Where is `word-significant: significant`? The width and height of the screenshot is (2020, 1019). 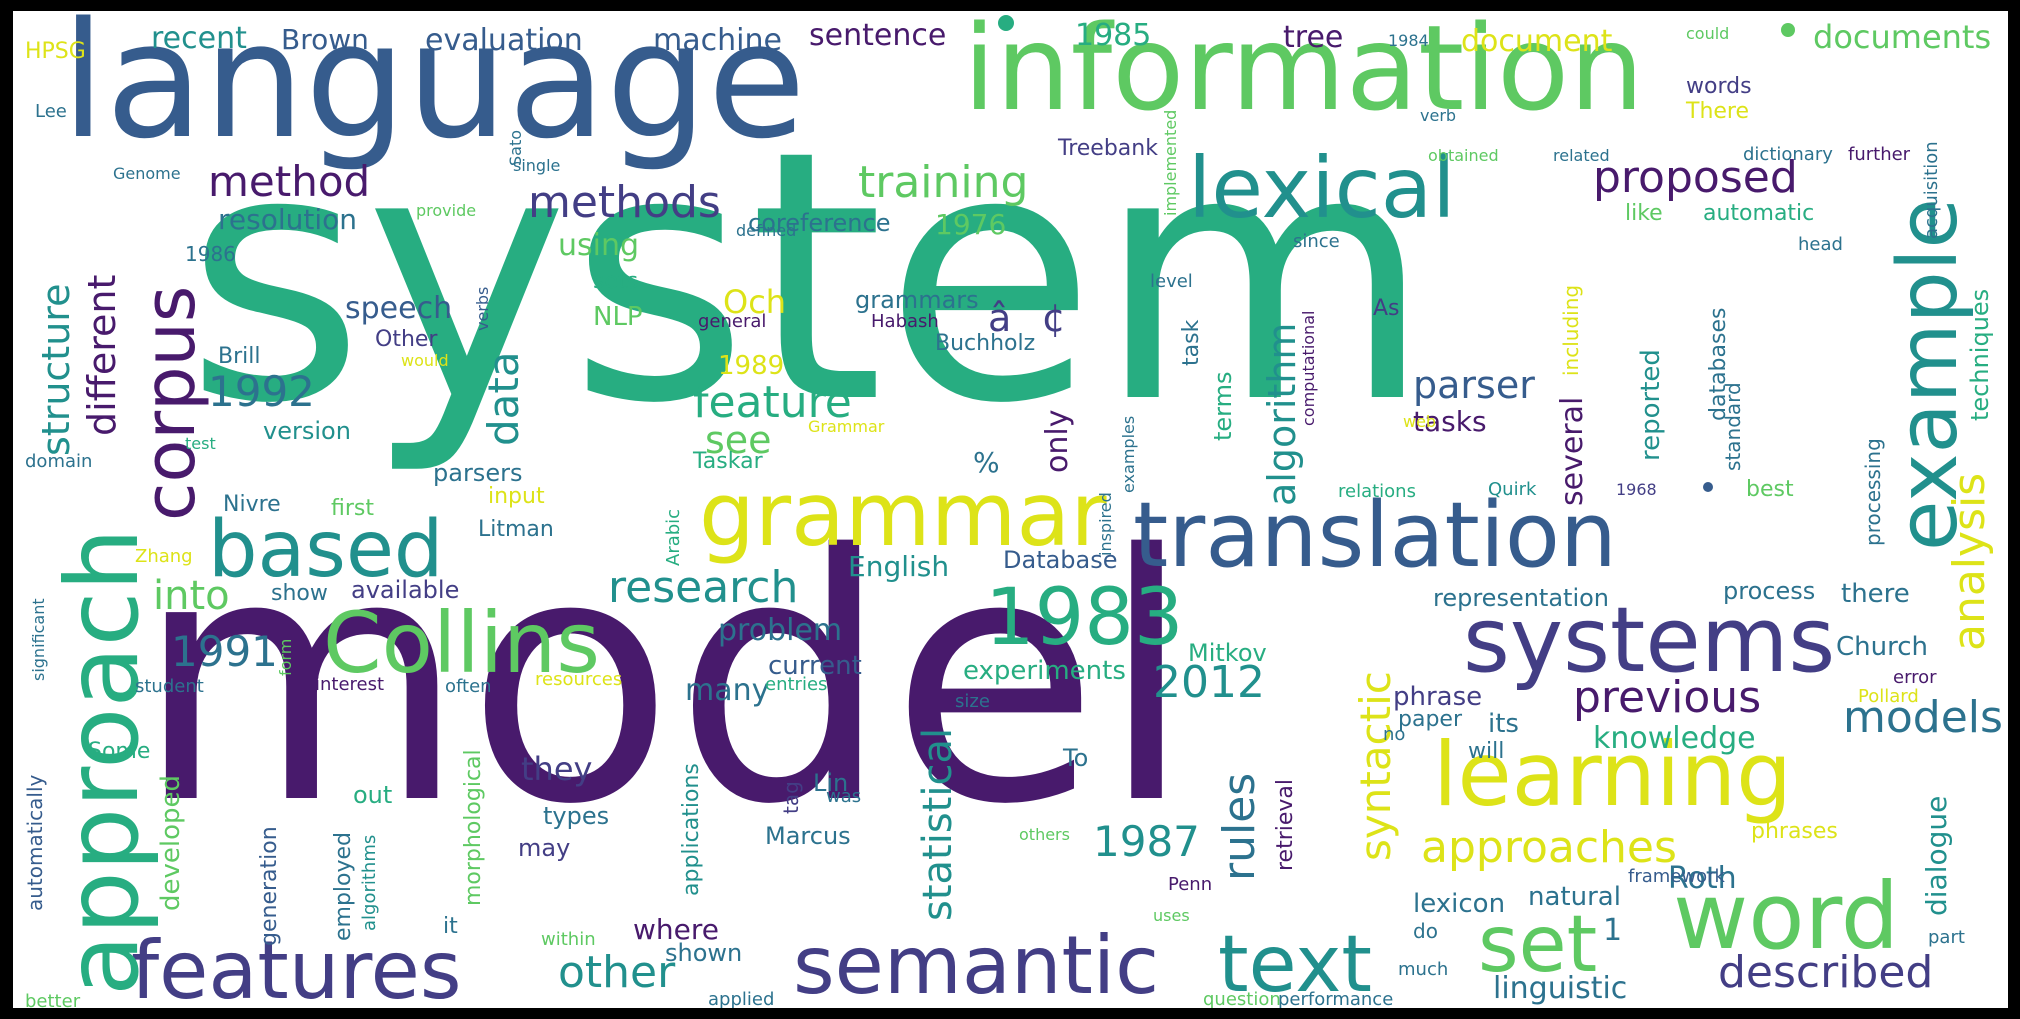 word-significant: significant is located at coordinates (38, 639).